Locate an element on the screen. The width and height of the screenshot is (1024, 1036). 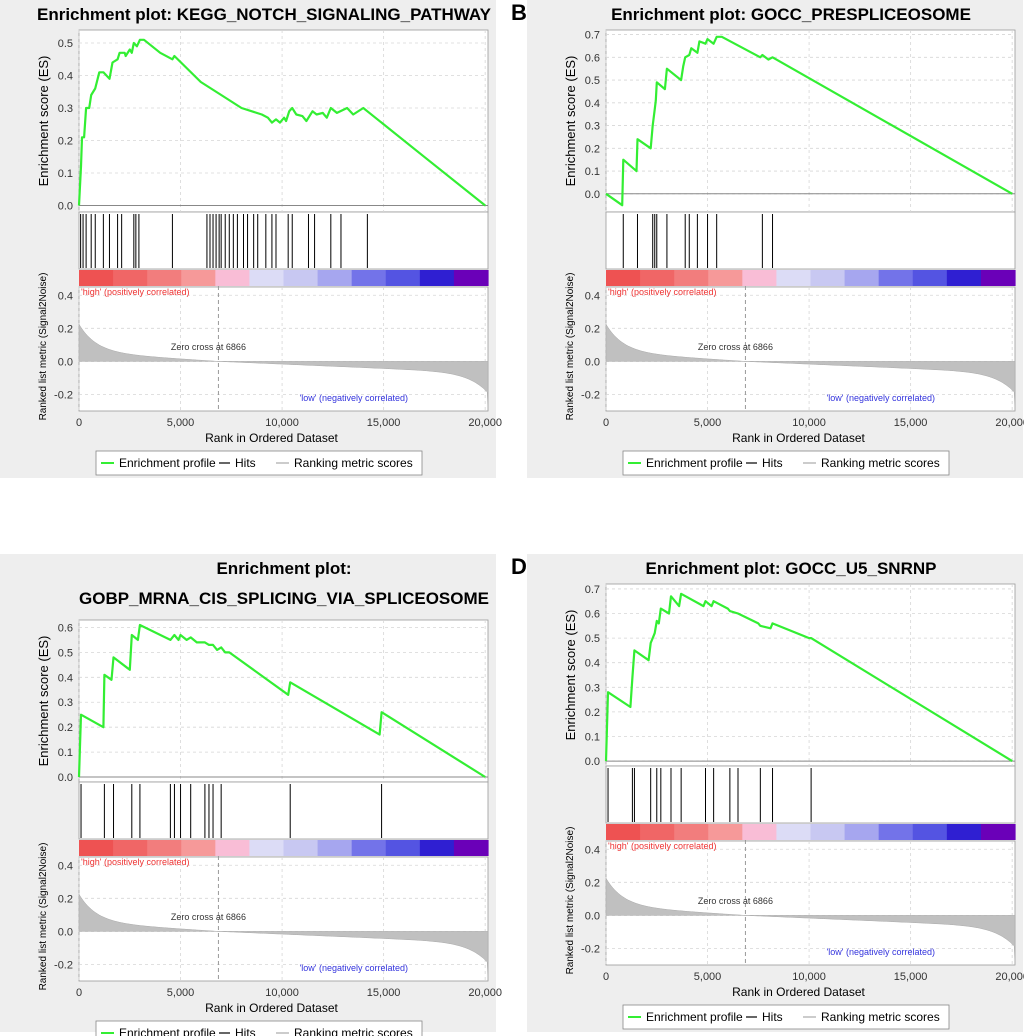
metric-y-axis-label: Ranked list metric (Signal2Noise) is located at coordinates (570, 901).